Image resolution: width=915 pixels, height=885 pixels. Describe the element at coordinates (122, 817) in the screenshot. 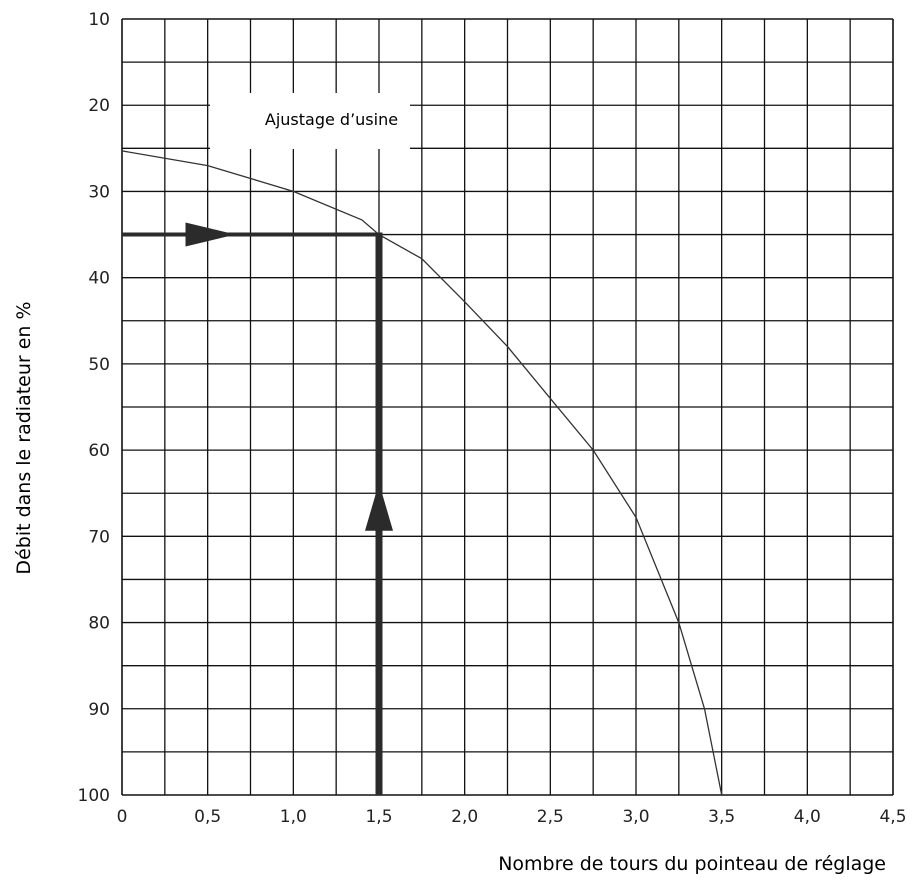

I see `x-tick-label: 0` at that location.